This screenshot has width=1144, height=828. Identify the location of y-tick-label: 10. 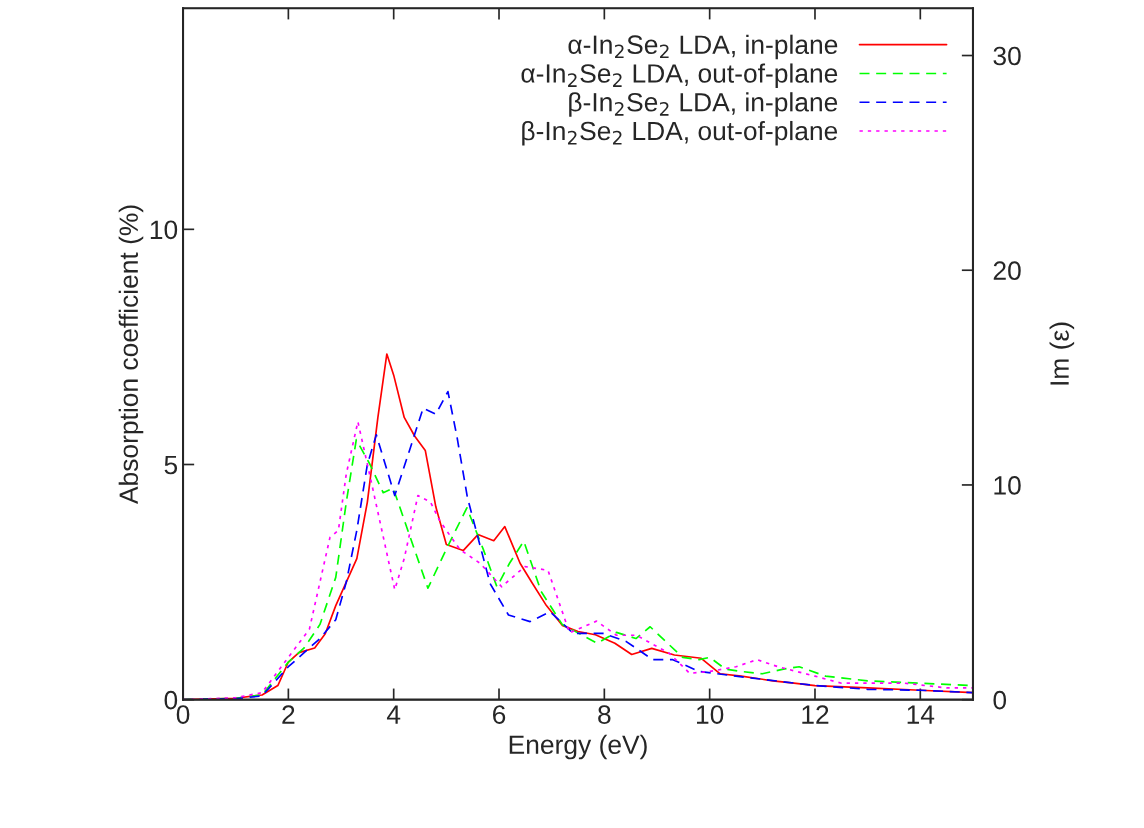
(164, 230).